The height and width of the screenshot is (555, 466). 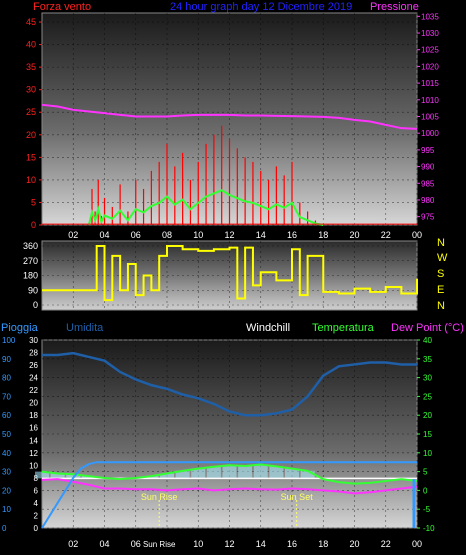 I want to click on windchill-legend: Windchill, so click(x=268, y=328).